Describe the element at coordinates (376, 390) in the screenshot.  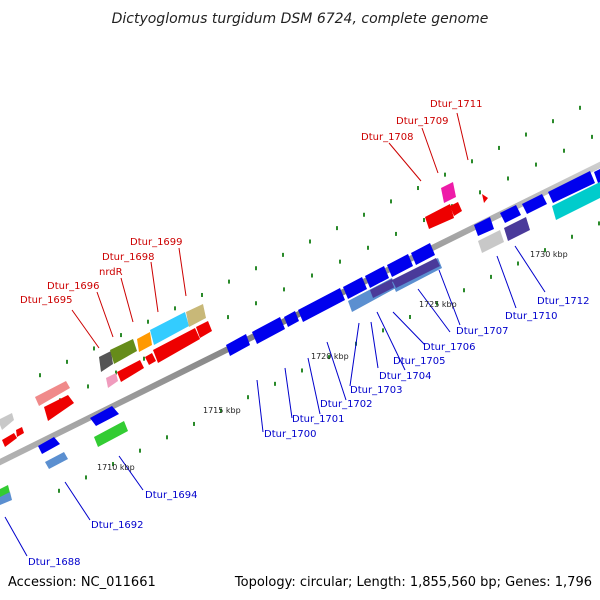
I see `gene-label-reverse: Dtur_1703` at that location.